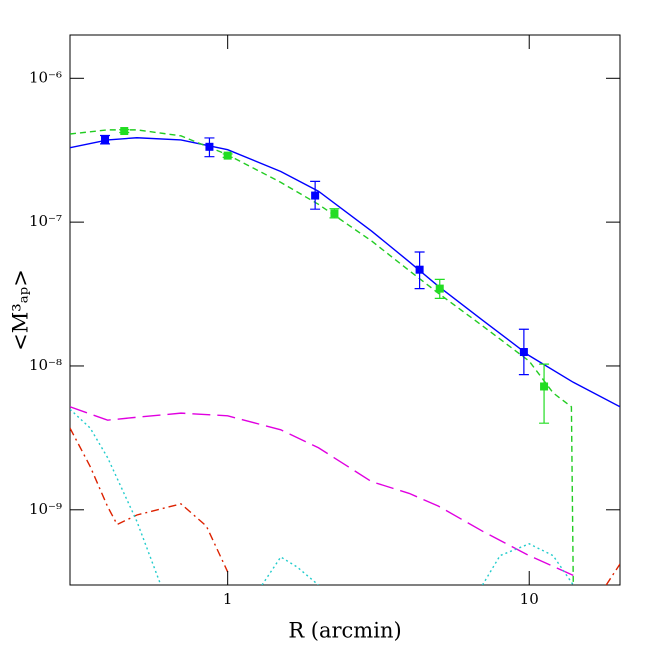 The width and height of the screenshot is (654, 654). I want to click on x-tick-label: 1, so click(228, 599).